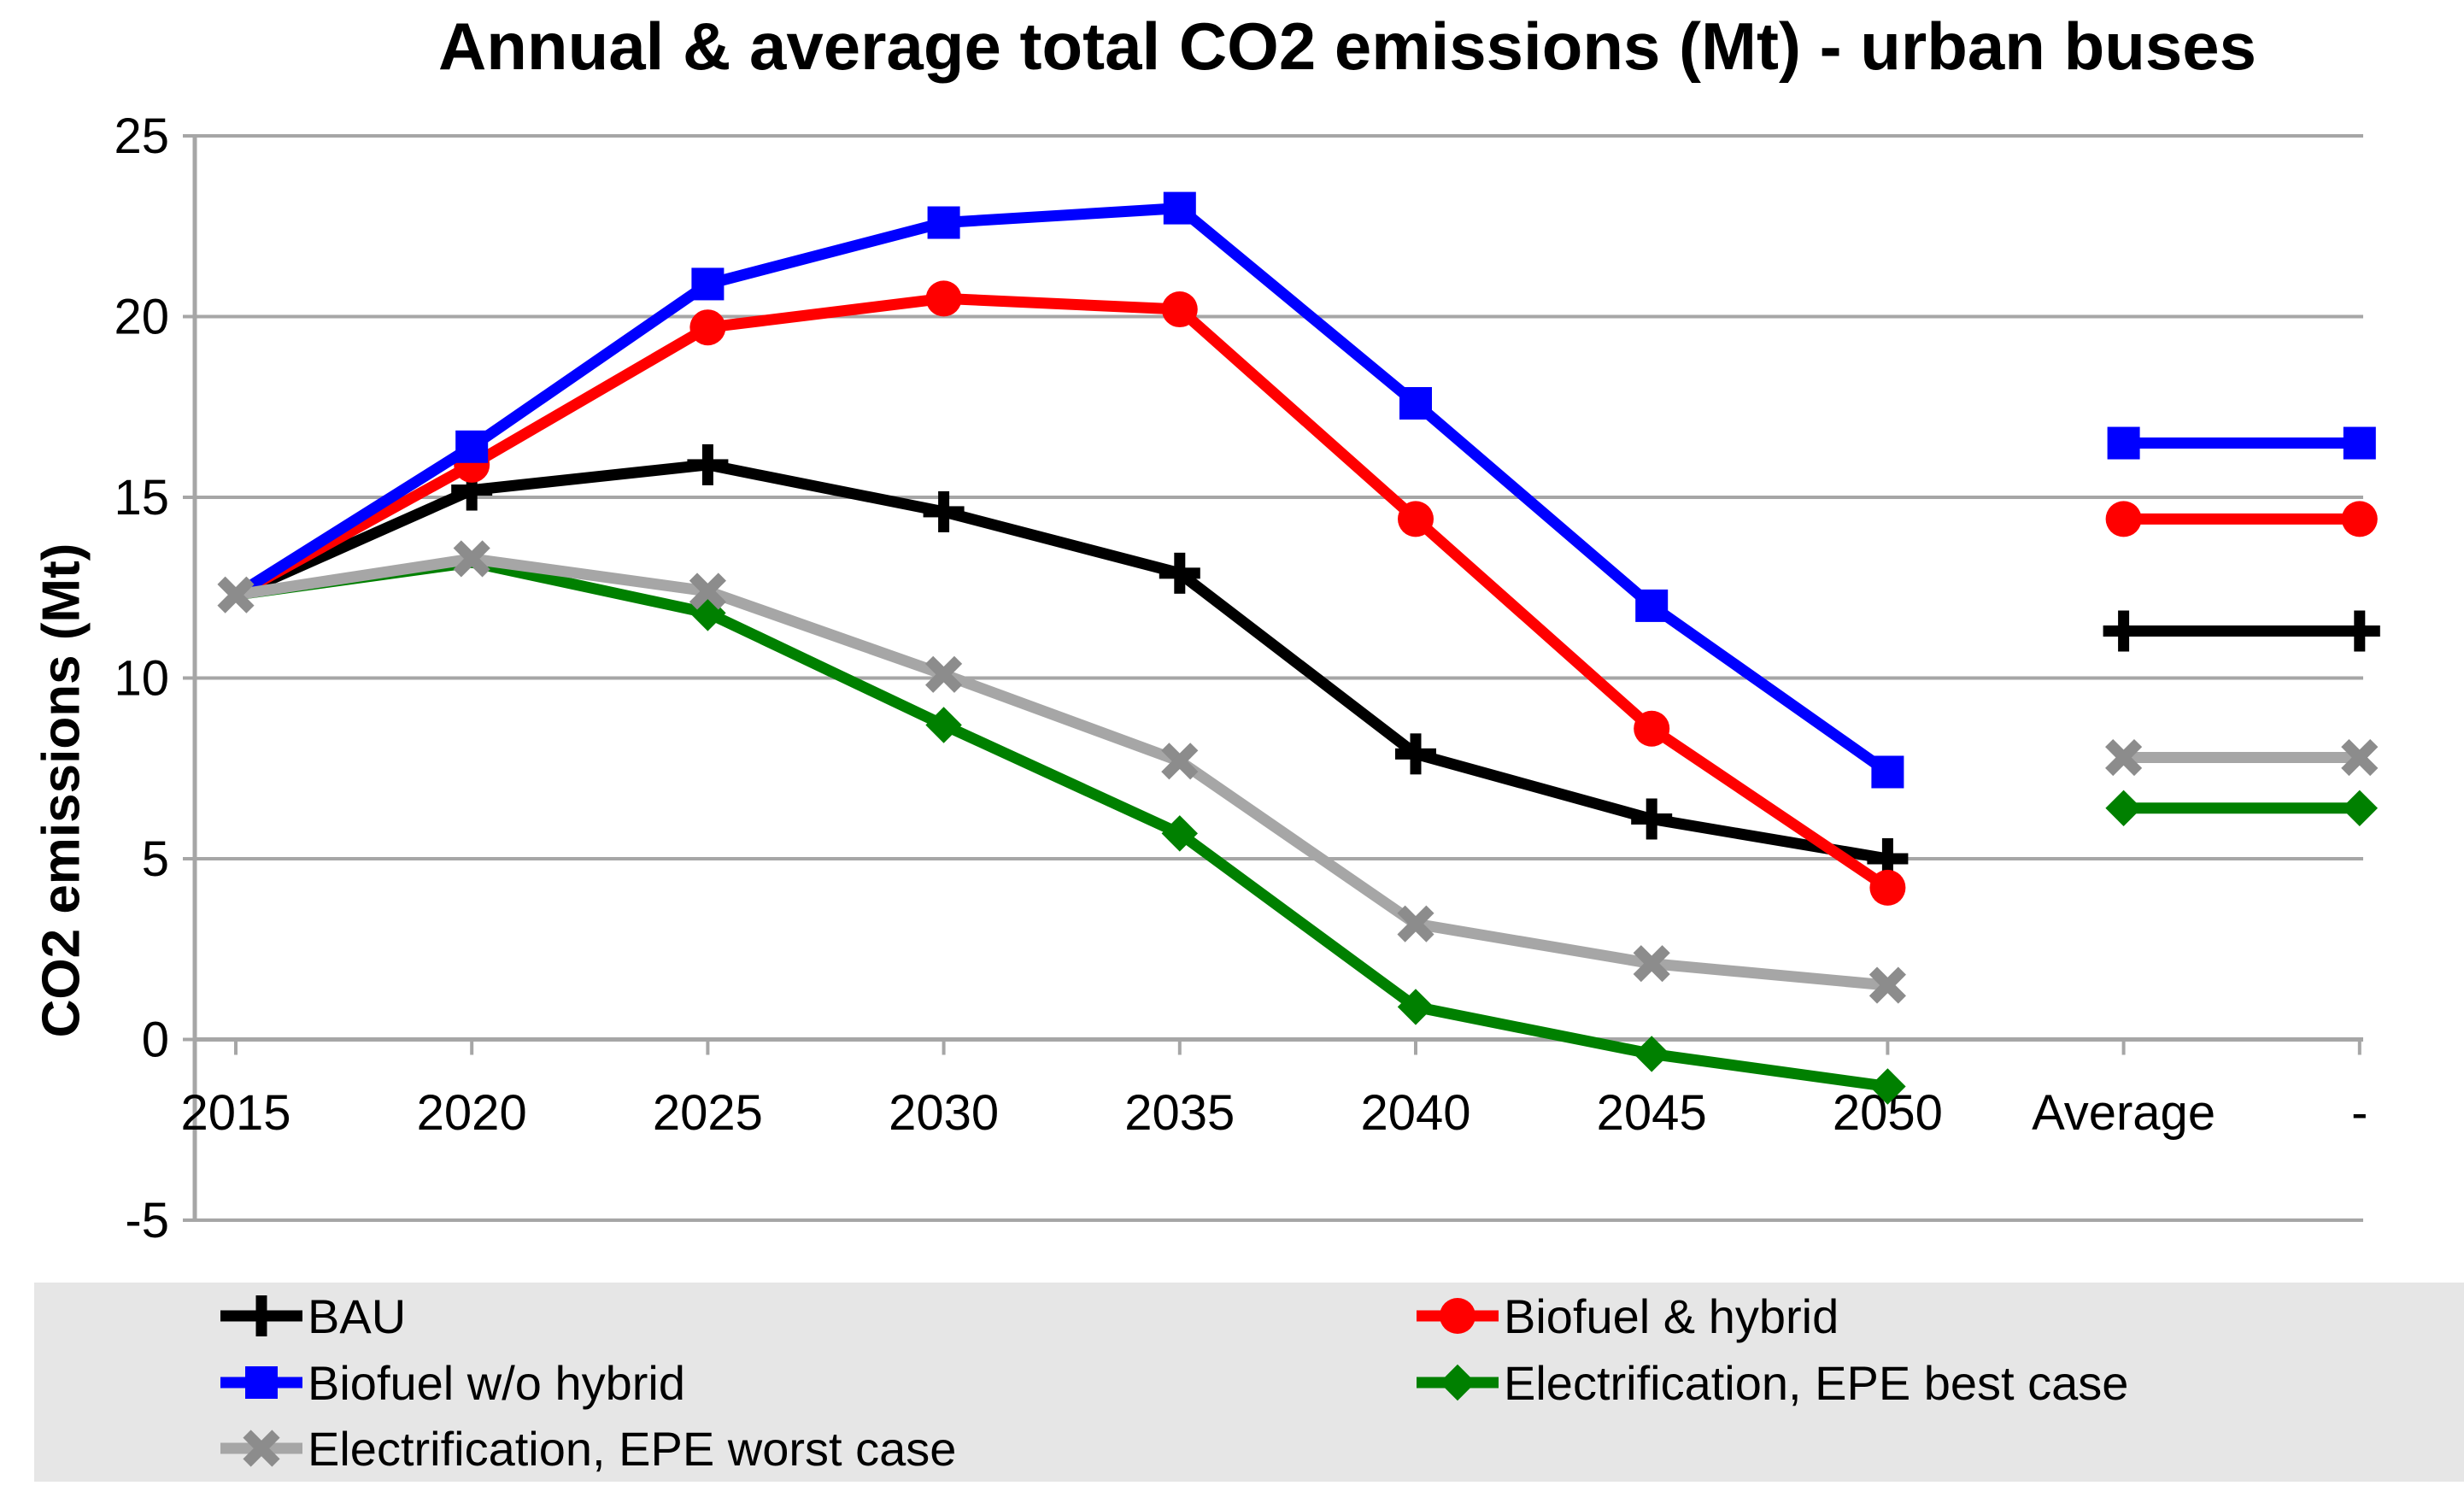  I want to click on legend-item-electrification-worst: Electrification, EPE worst case, so click(588, 1449).